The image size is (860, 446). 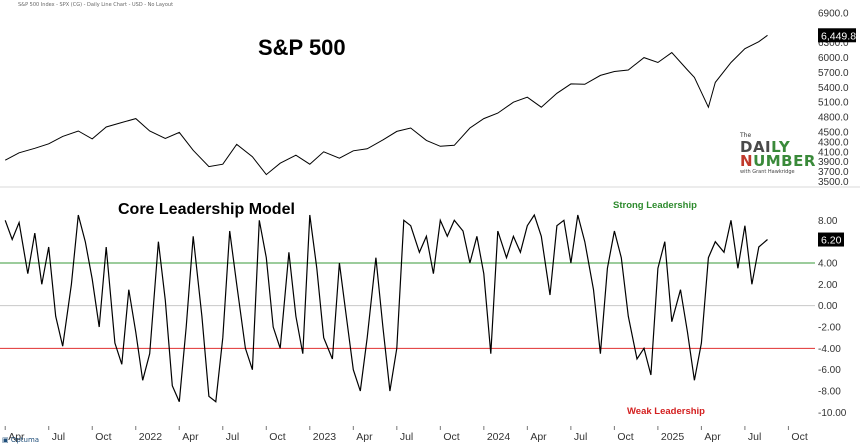 I want to click on x-tick-label-15: 2025, so click(x=673, y=437).